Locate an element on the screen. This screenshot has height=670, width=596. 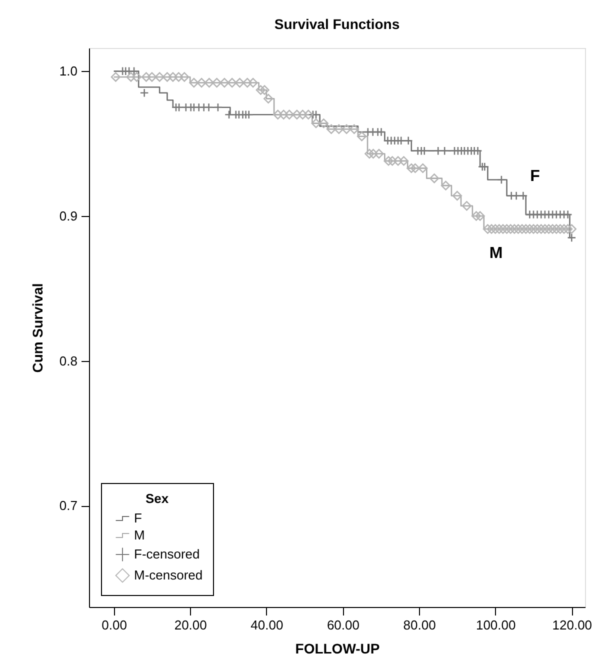
legend-label: M-censored is located at coordinates (168, 575).